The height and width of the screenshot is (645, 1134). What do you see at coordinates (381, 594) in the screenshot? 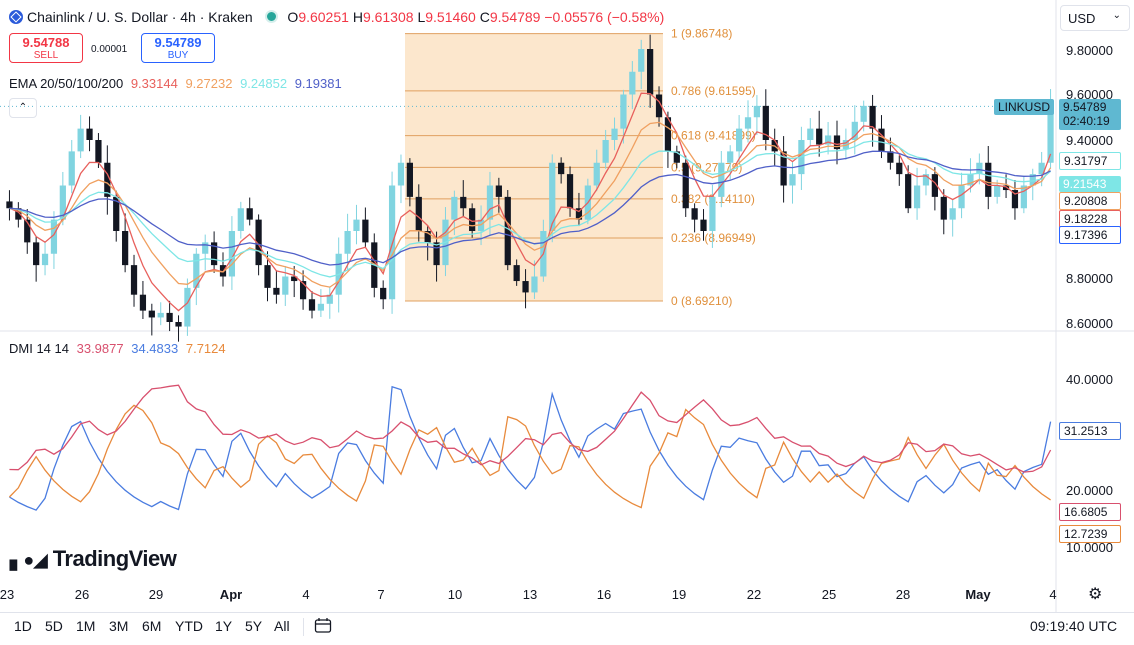
I see `time-axis-label: 7` at bounding box center [381, 594].